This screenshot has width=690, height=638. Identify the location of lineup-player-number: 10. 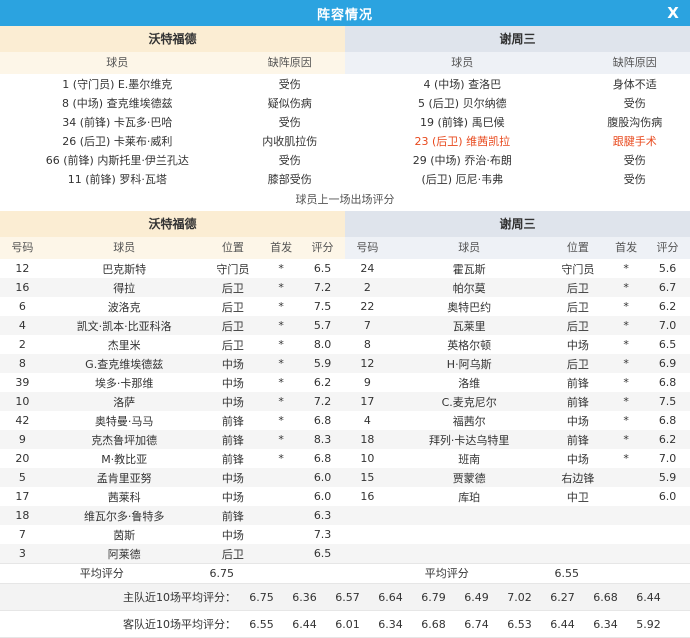
(22, 401).